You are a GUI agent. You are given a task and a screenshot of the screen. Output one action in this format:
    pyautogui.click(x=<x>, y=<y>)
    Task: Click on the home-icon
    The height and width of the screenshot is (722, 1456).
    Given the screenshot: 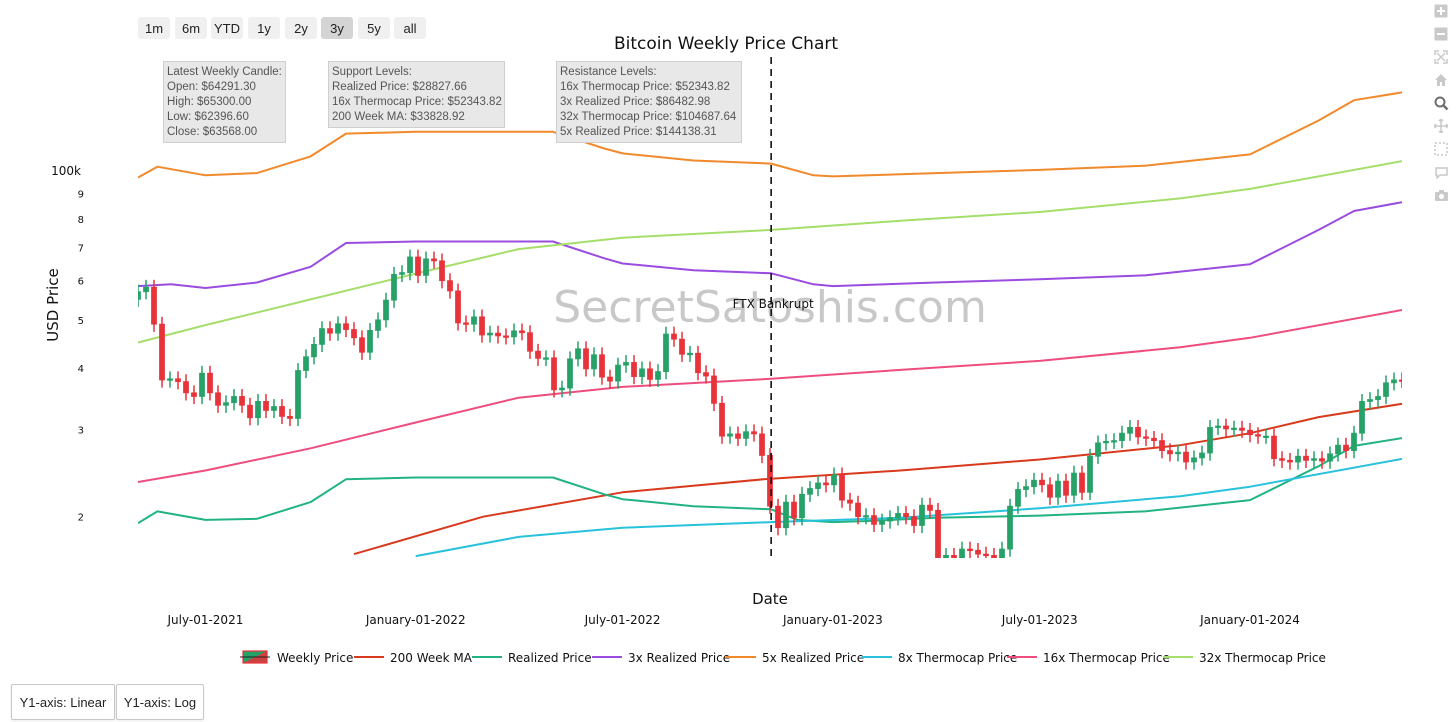 What is the action you would take?
    pyautogui.click(x=1441, y=80)
    